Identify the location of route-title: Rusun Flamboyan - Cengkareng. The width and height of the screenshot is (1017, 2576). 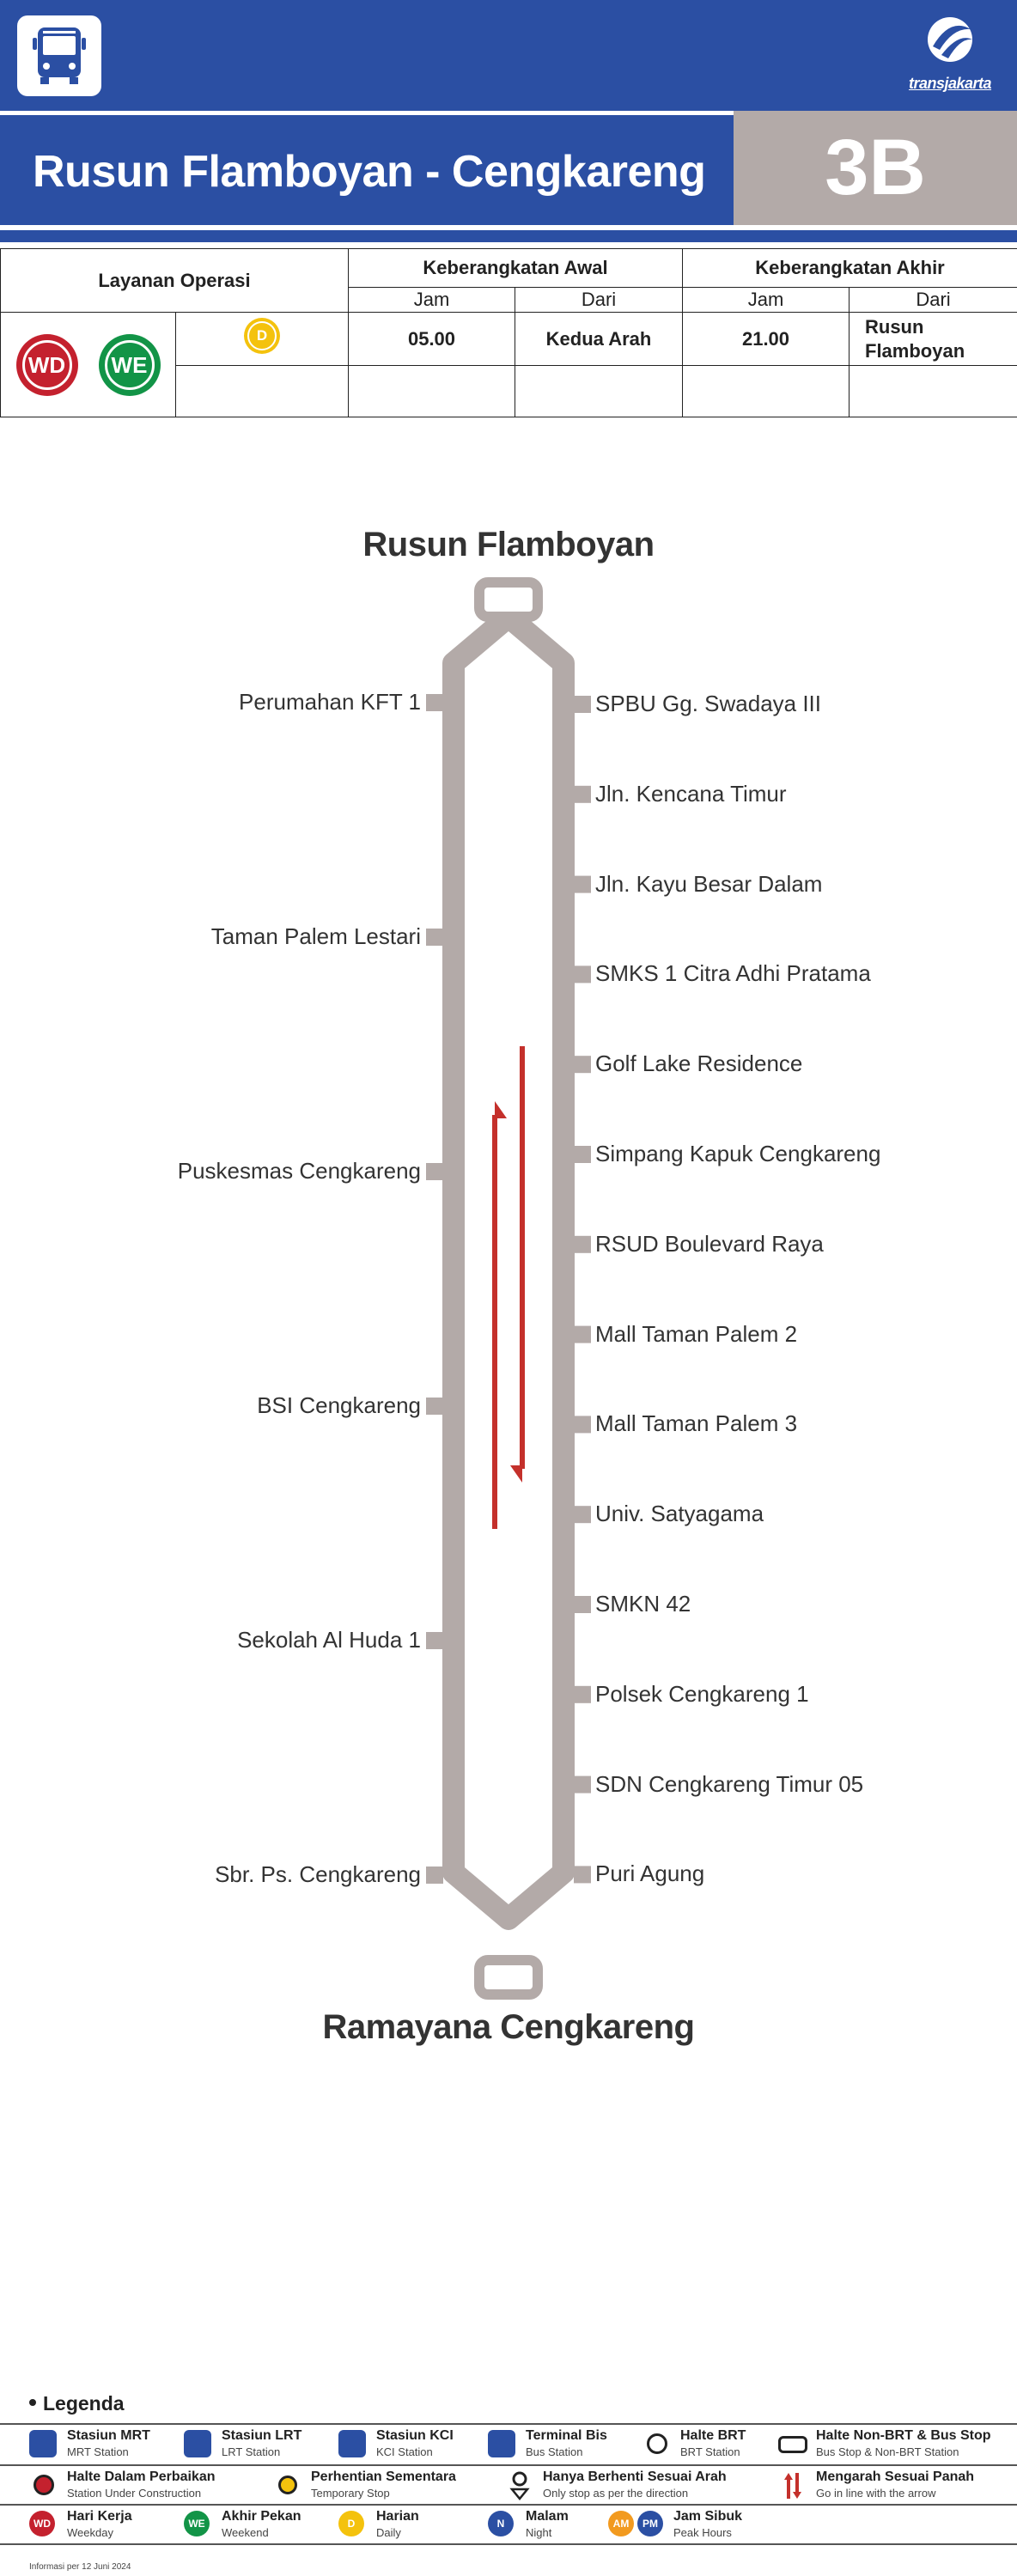
(369, 172).